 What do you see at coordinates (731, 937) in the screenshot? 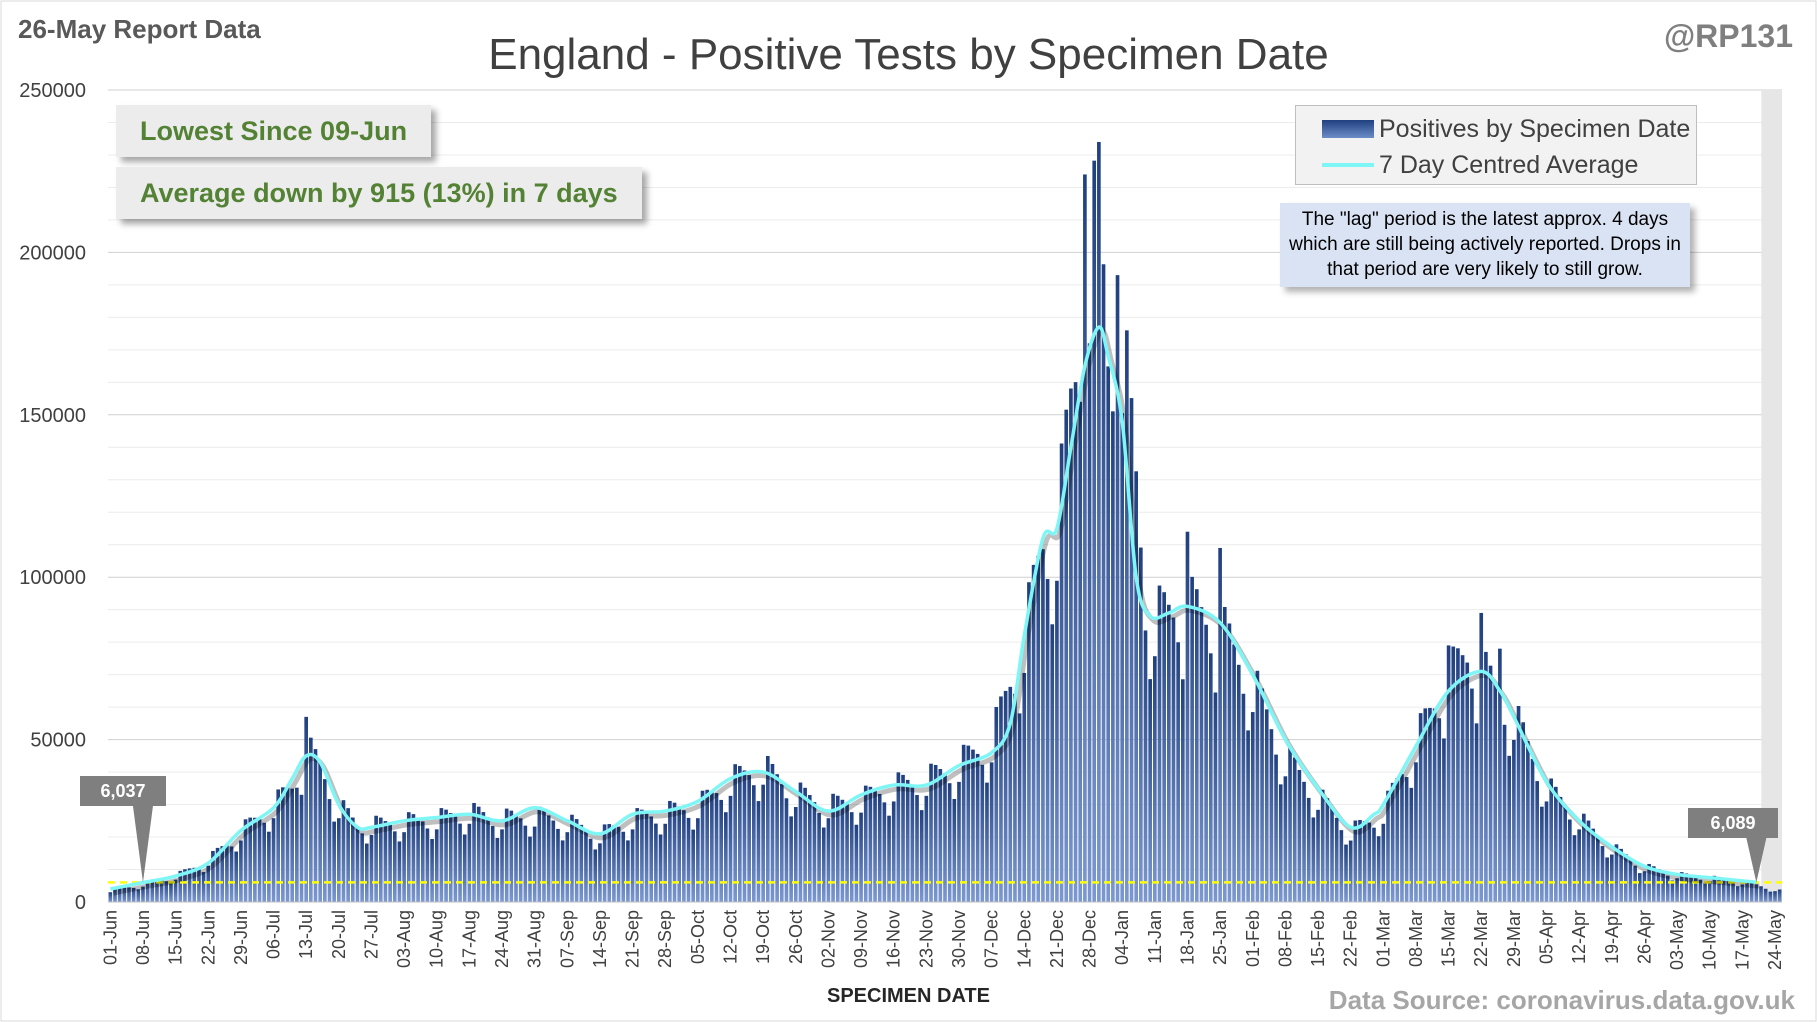
I see `x-tick-label: 12-Oct` at bounding box center [731, 937].